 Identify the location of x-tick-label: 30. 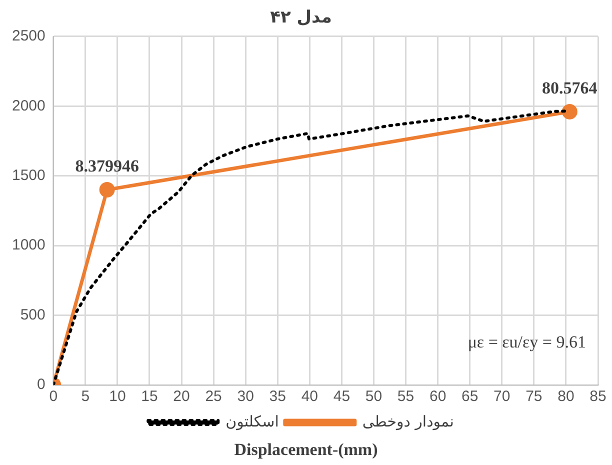
(245, 397).